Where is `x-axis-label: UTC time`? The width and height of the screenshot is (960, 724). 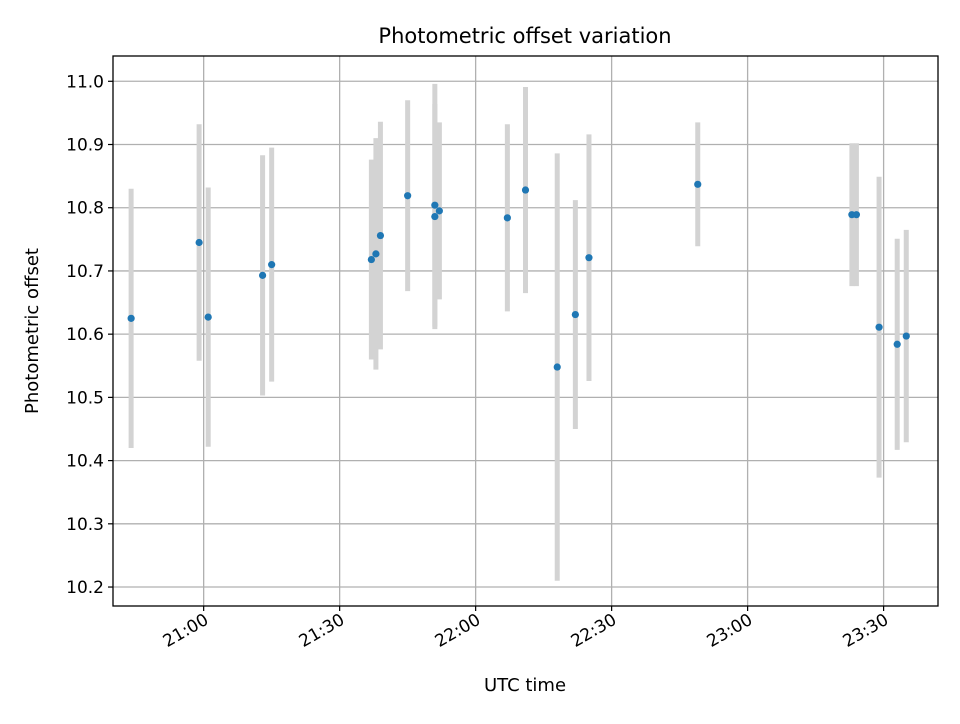
x-axis-label: UTC time is located at coordinates (525, 685).